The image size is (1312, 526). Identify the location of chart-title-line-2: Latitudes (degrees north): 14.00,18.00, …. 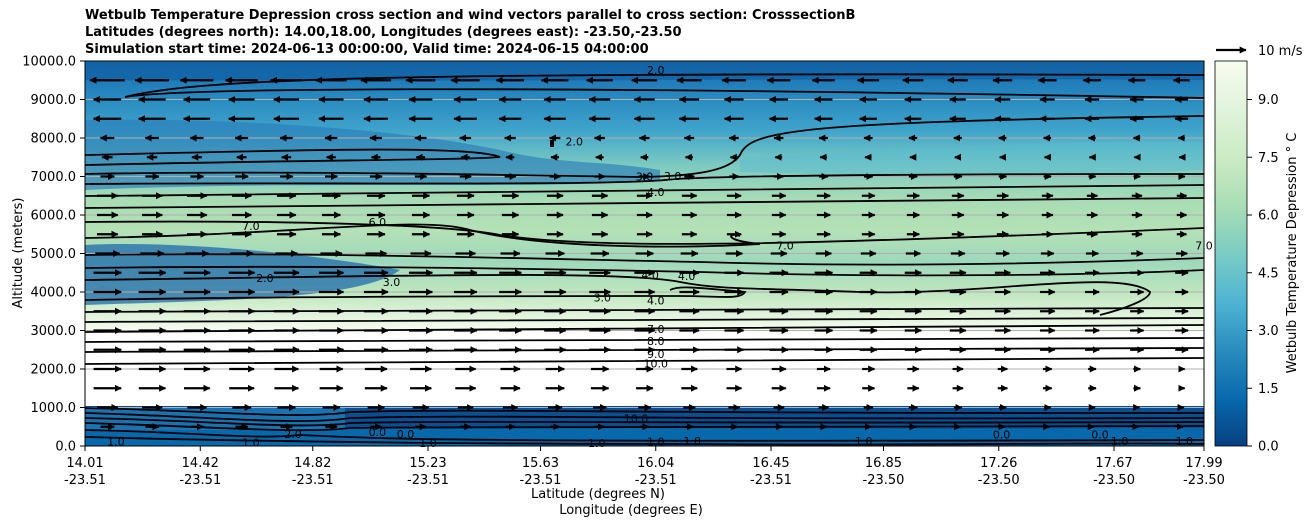
(383, 32).